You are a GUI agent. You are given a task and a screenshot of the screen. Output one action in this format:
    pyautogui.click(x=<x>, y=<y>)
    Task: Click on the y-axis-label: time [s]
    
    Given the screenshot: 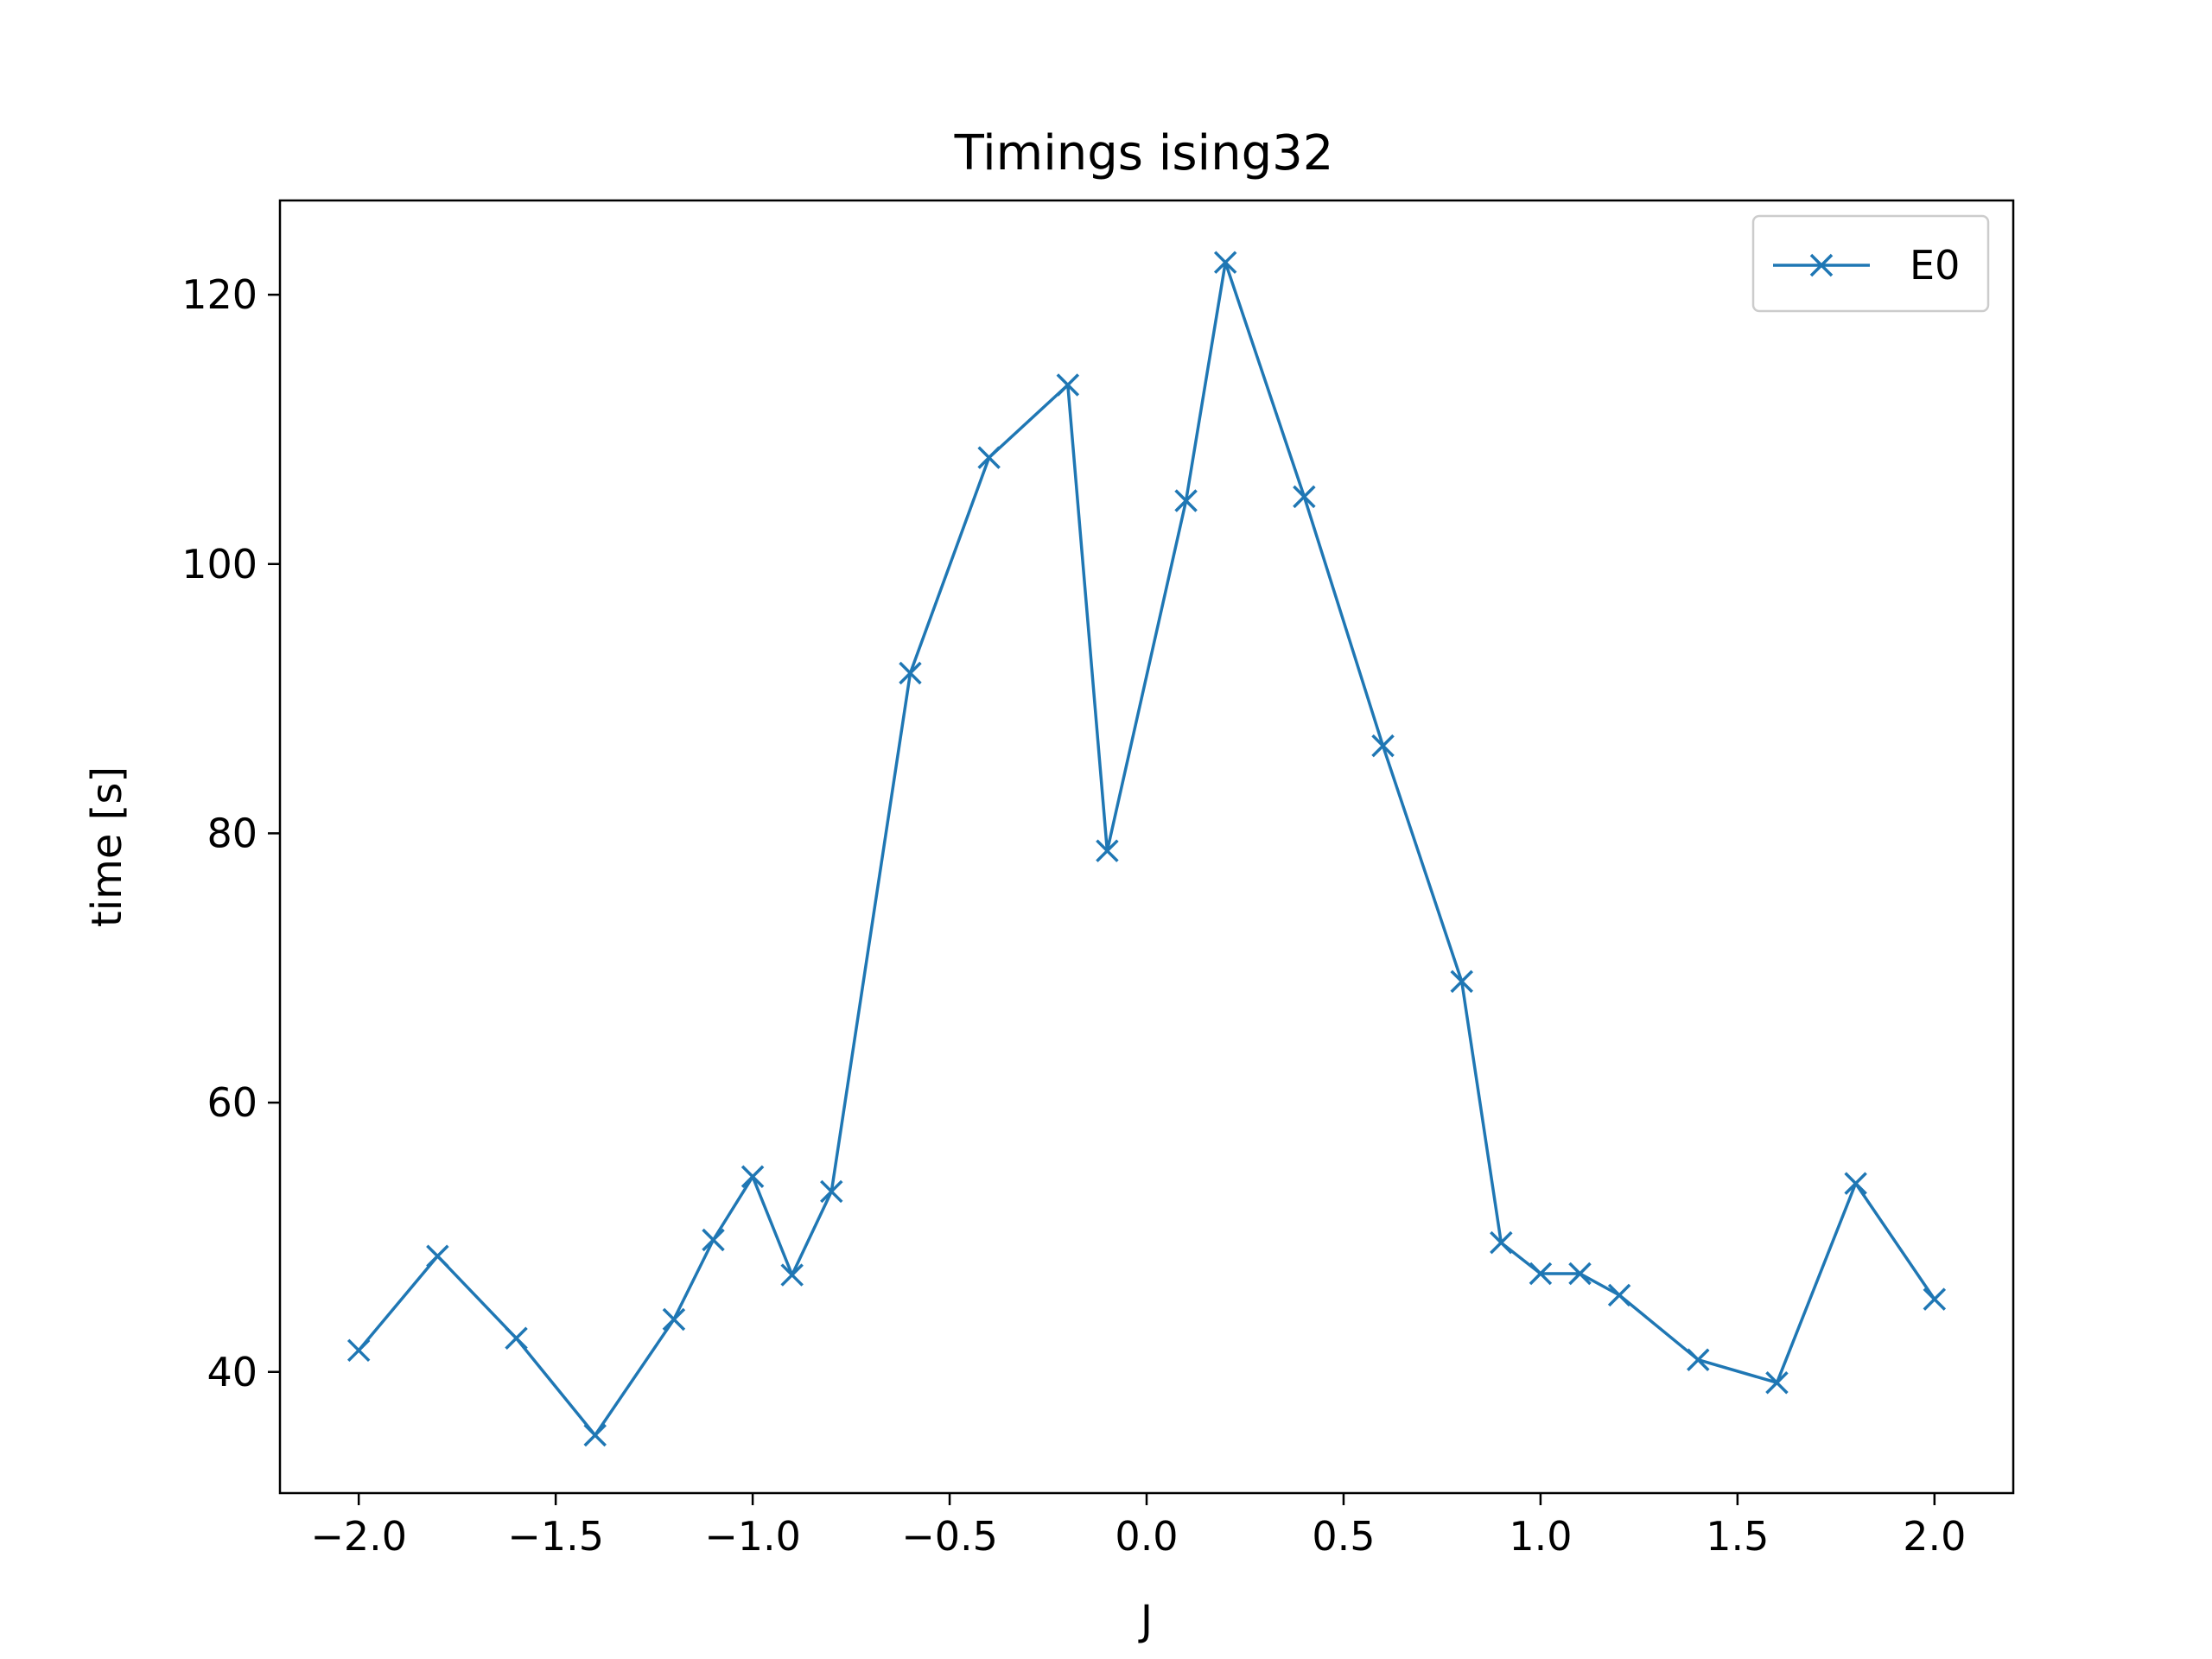 What is the action you would take?
    pyautogui.click(x=107, y=846)
    